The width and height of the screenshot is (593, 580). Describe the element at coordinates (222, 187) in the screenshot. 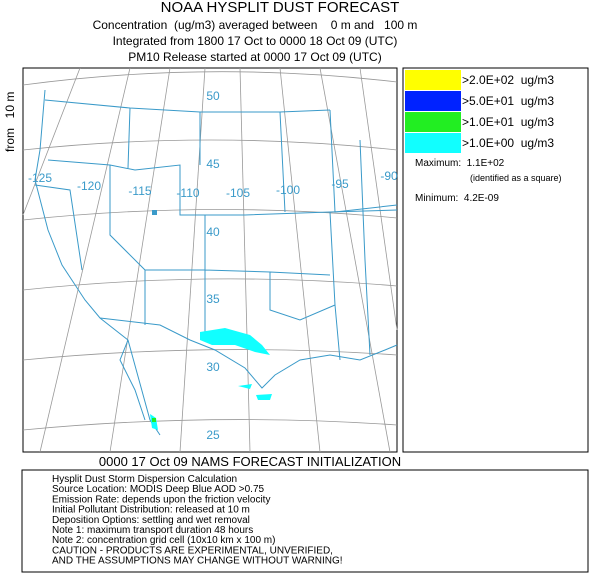

I see `state-line` at that location.